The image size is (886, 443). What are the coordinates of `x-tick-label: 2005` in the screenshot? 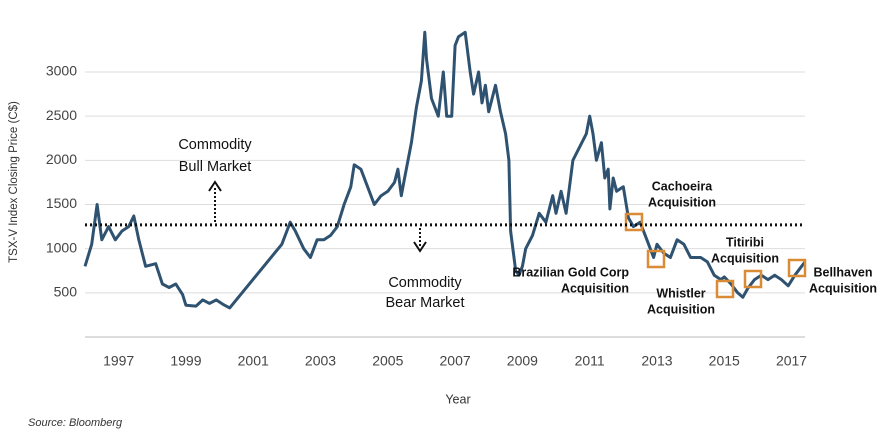 It's located at (387, 361).